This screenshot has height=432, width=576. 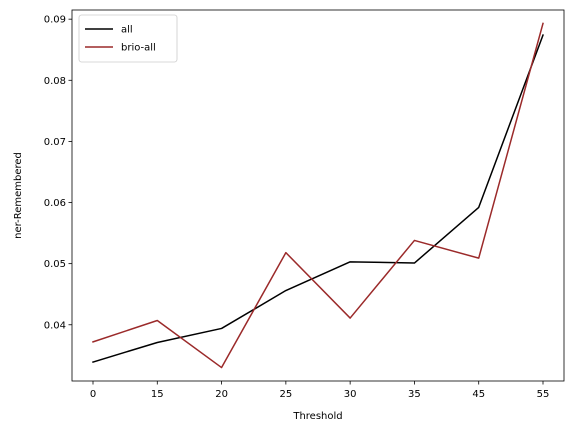 I want to click on y-tick-label: 0.07, so click(x=55, y=142).